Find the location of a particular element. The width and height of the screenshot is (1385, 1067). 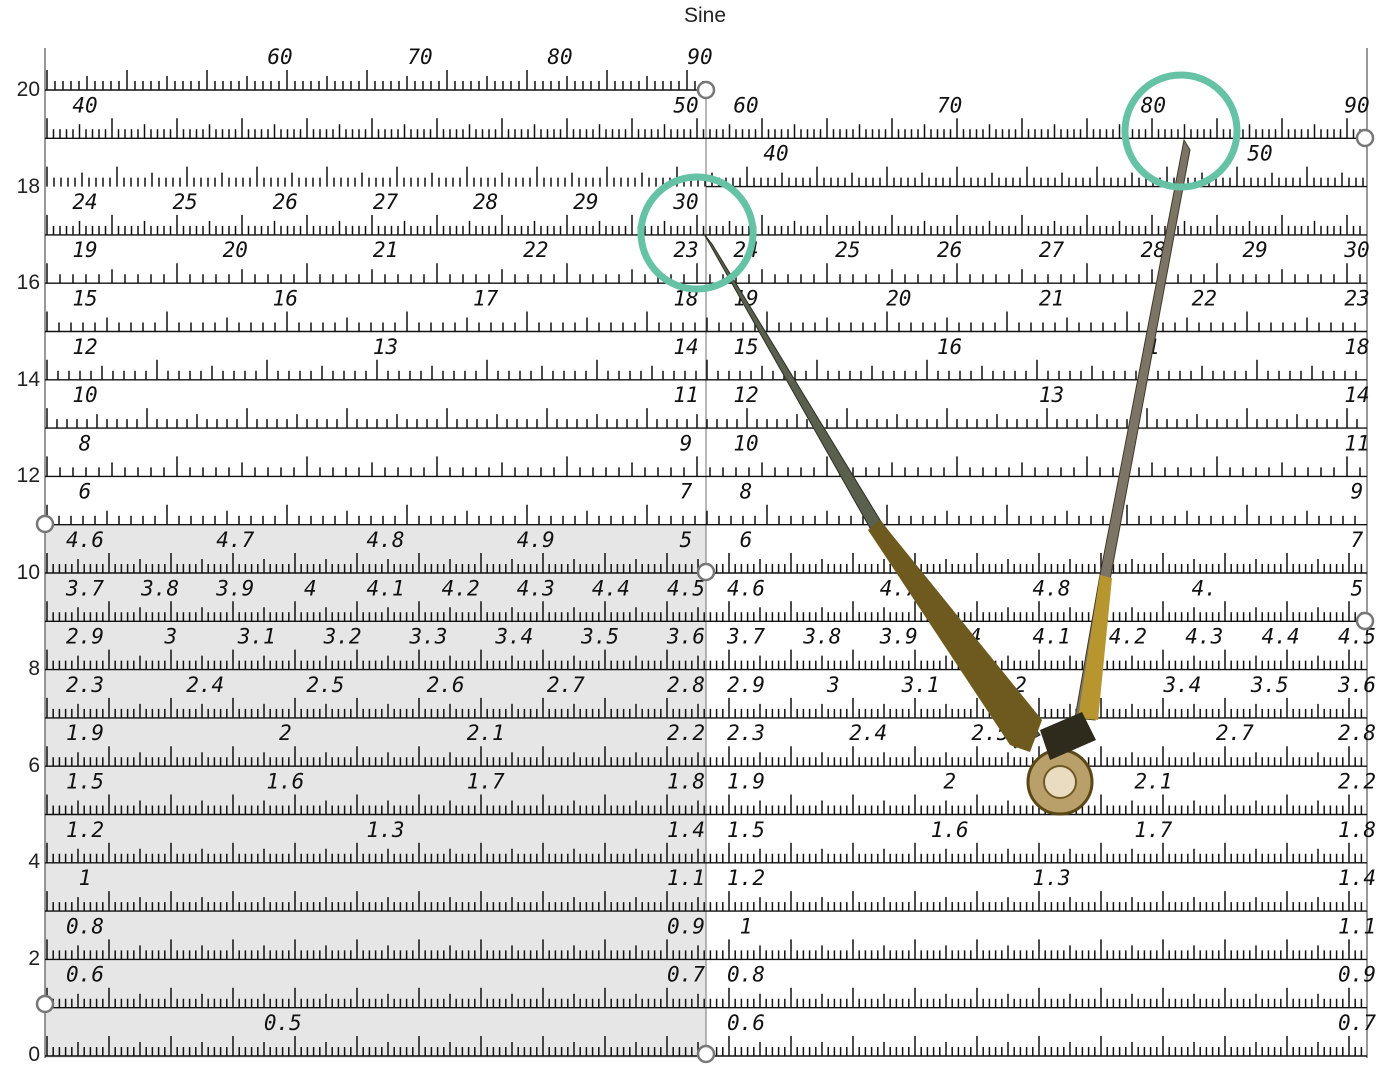

scale-label-left: 0.6 is located at coordinates (85, 975).